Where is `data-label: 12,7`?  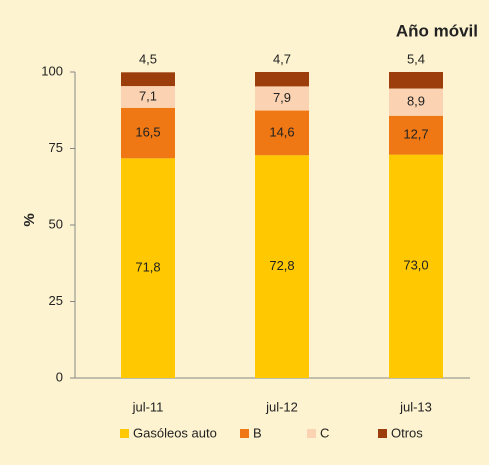
data-label: 12,7 is located at coordinates (415, 134).